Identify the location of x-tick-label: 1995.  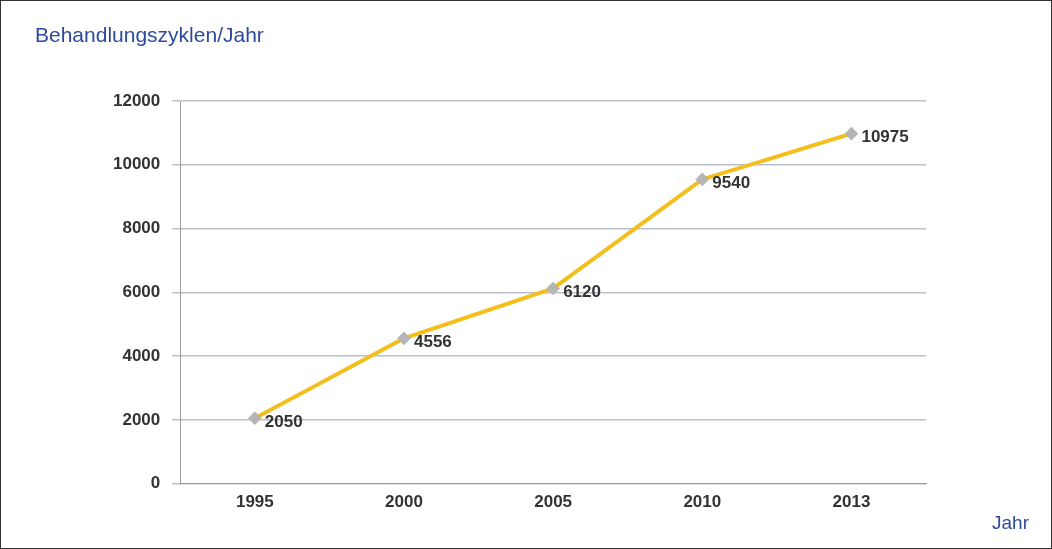
(254, 502).